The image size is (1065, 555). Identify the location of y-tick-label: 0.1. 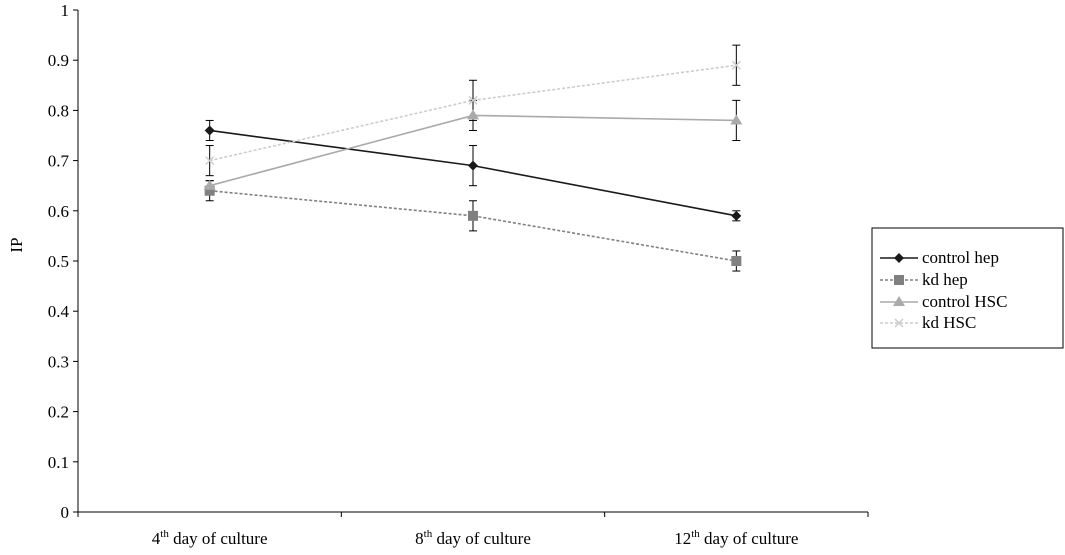
(58, 462).